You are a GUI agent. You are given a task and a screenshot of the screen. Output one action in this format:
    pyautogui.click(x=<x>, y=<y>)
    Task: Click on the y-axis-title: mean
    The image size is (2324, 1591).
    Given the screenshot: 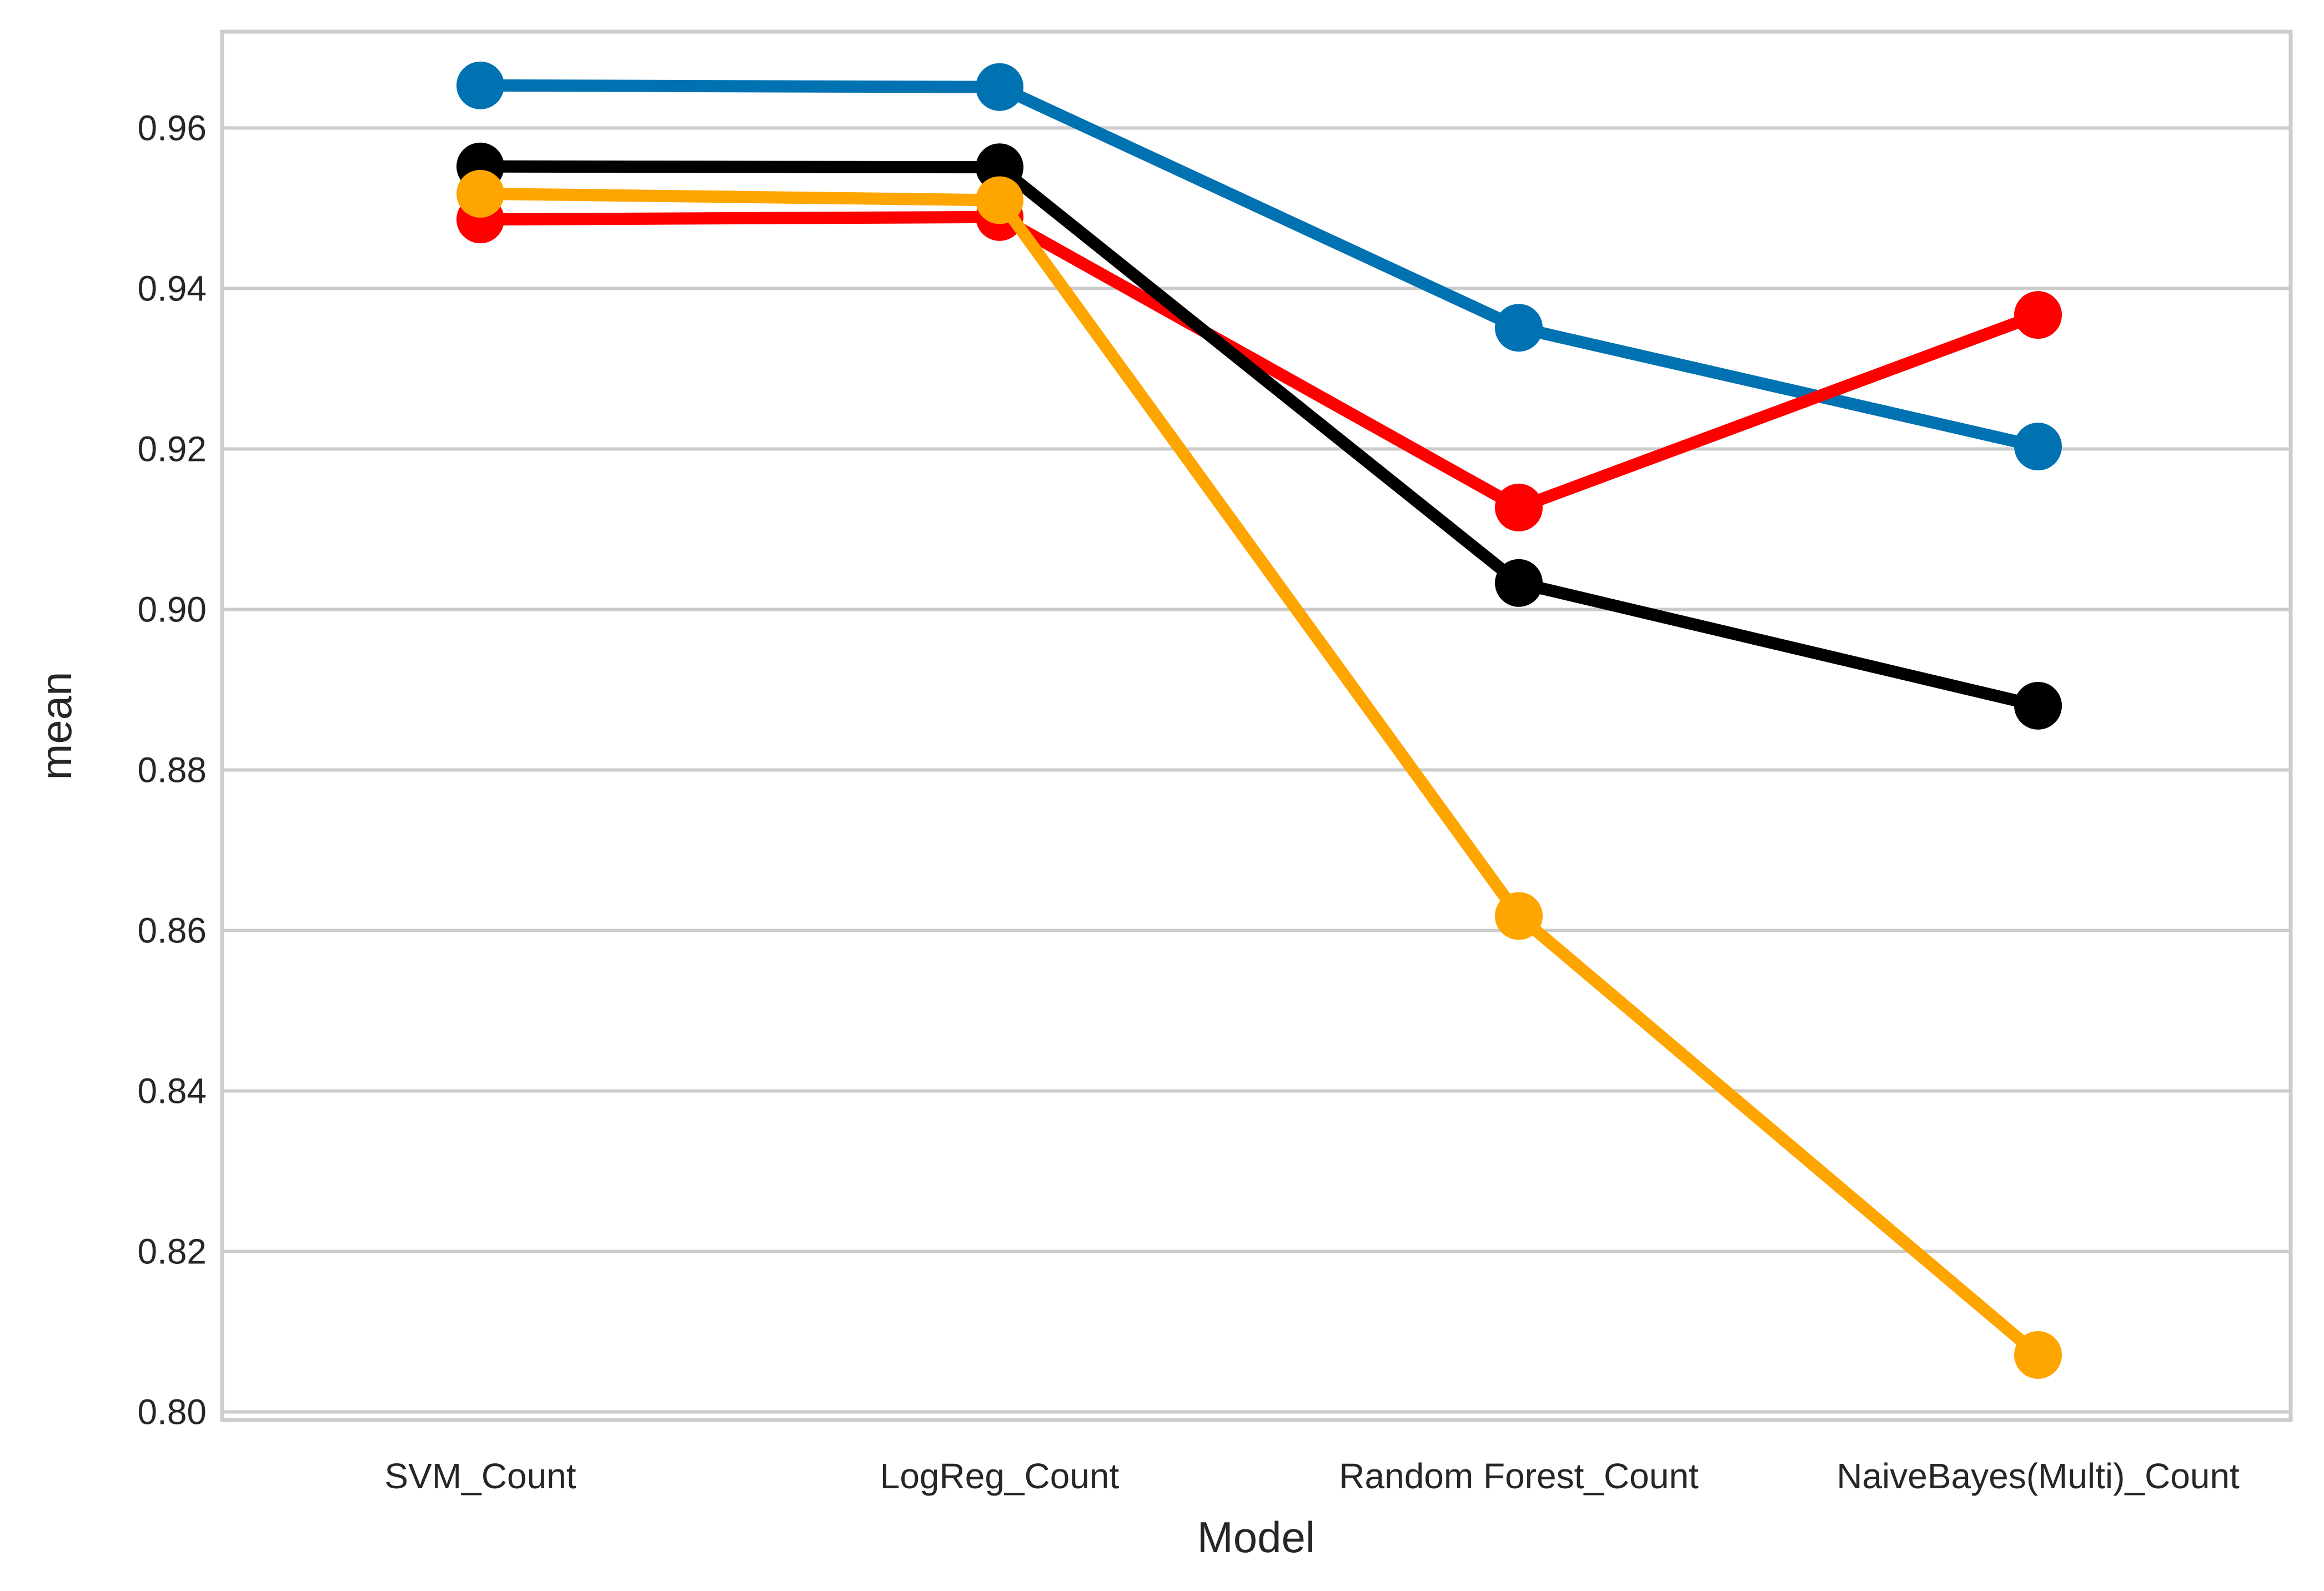 What is the action you would take?
    pyautogui.click(x=56, y=725)
    